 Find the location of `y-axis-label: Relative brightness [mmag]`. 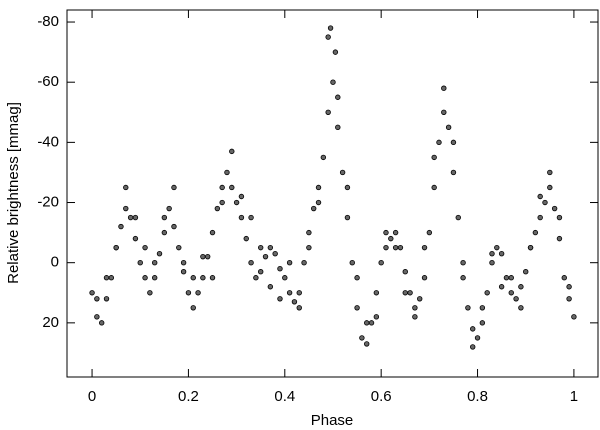

y-axis-label: Relative brightness [mmag] is located at coordinates (13, 193).